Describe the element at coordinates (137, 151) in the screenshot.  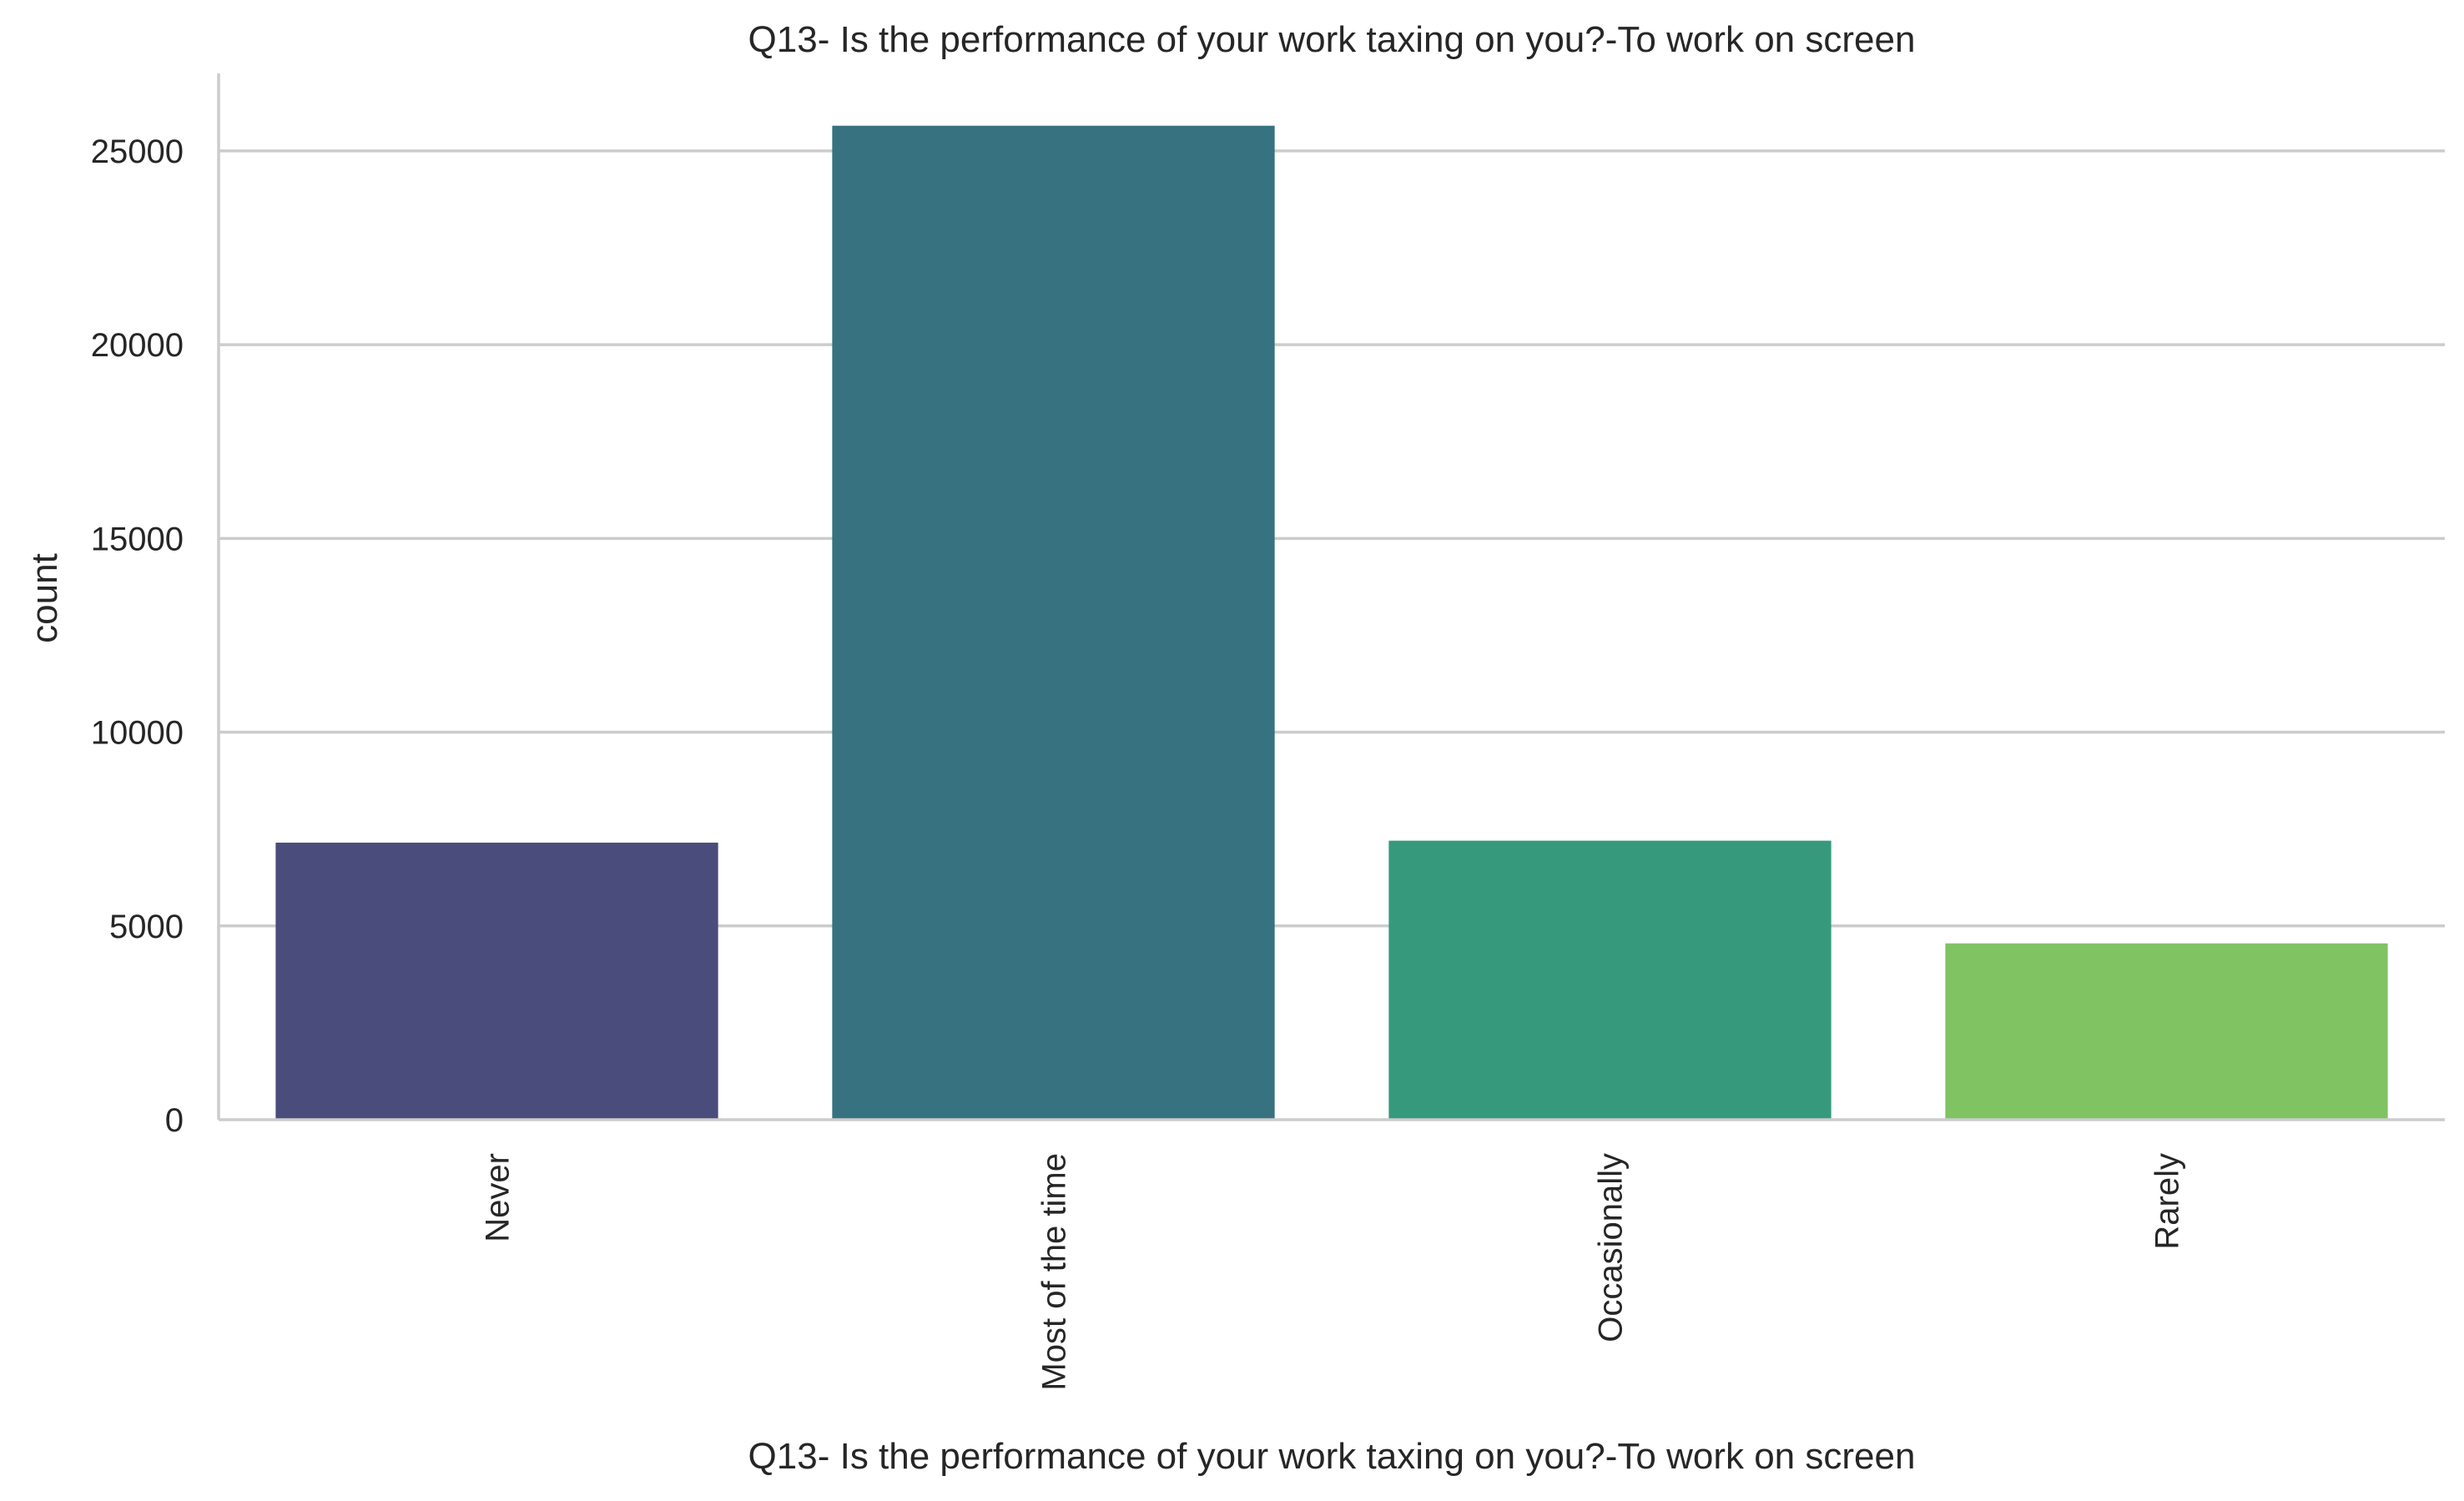
I see `y-tick-label: 25000` at that location.